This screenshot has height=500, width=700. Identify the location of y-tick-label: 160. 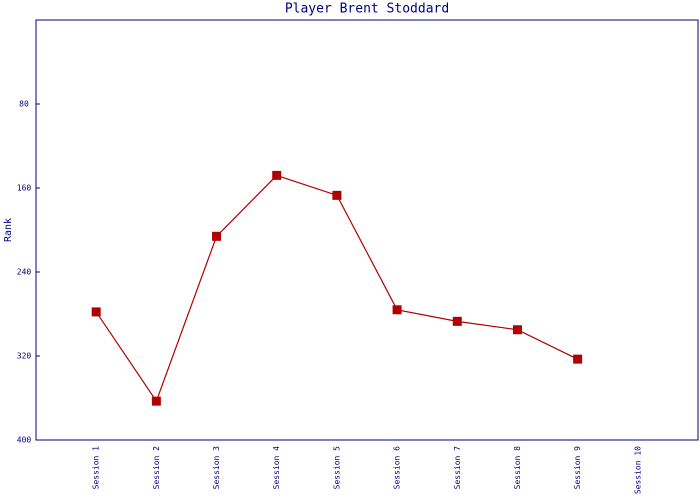
(24, 188).